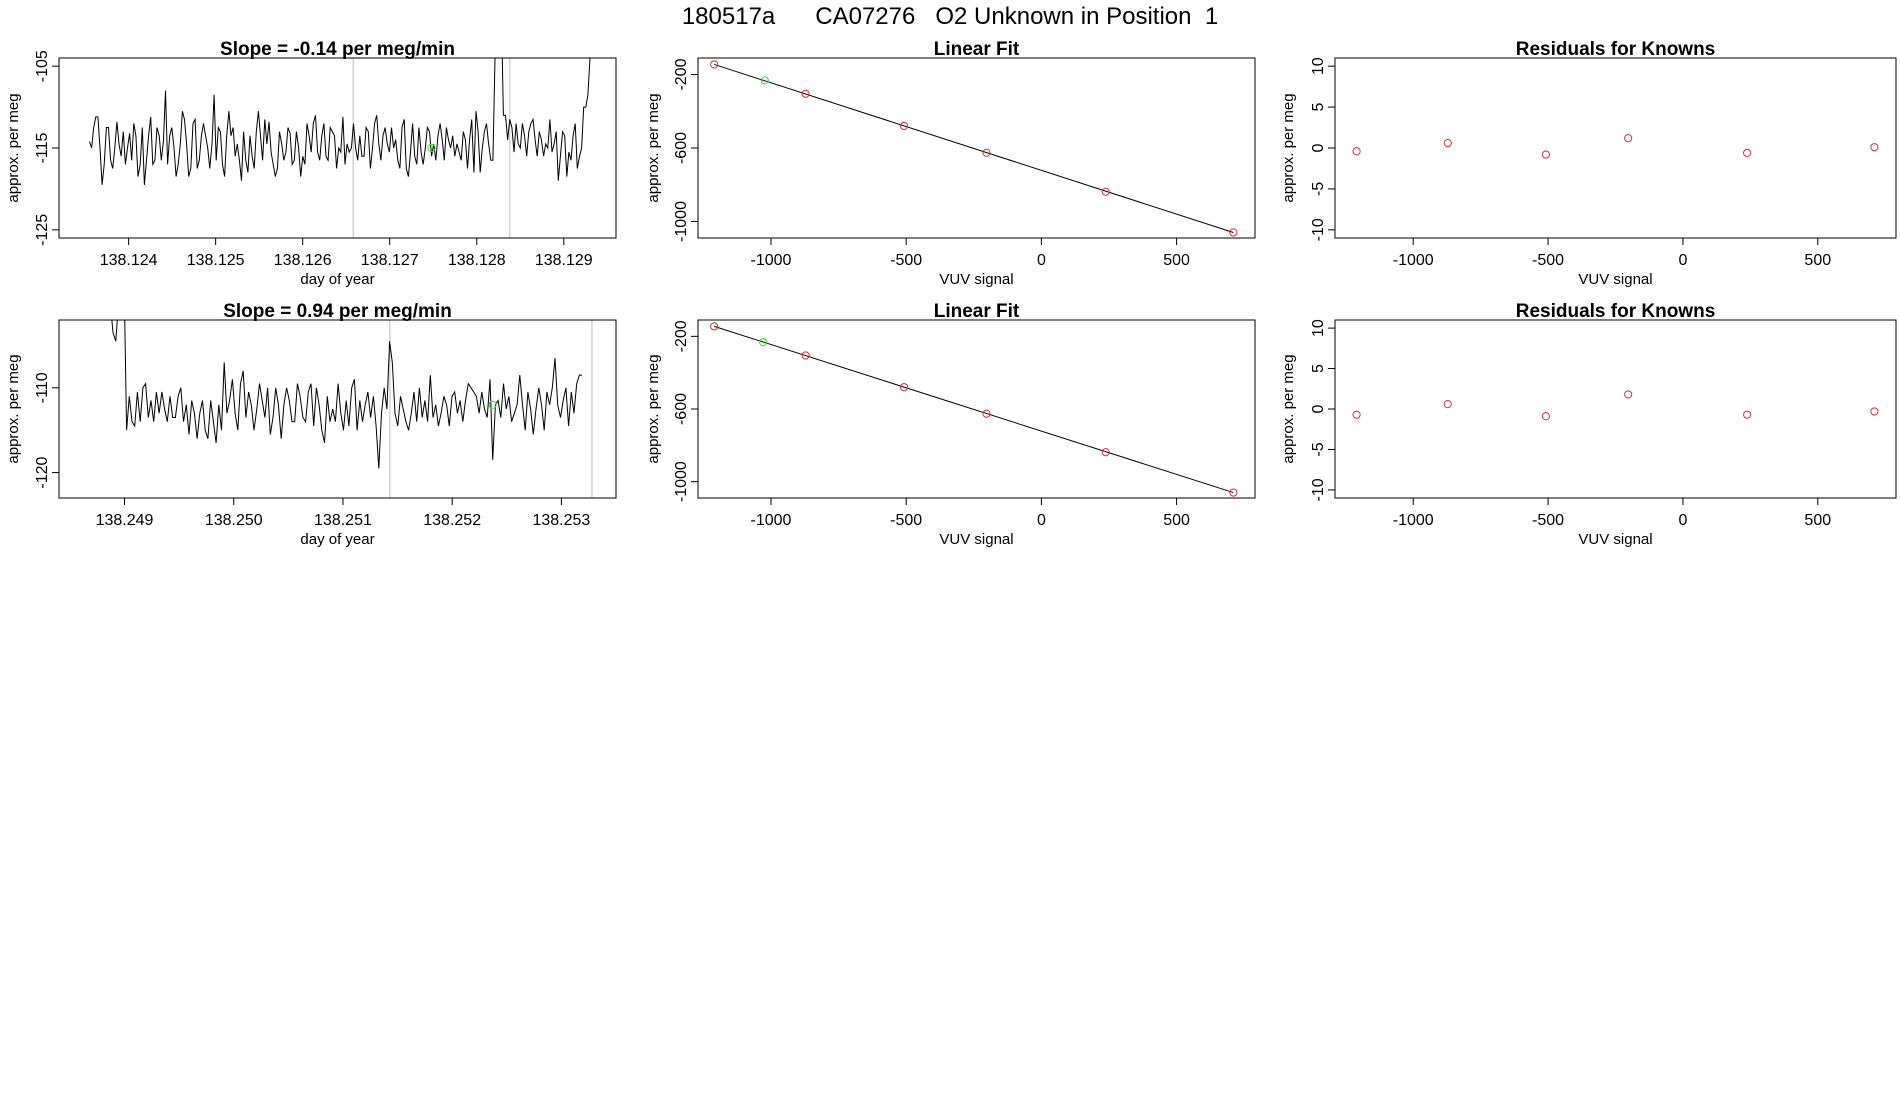  What do you see at coordinates (340, 121) in the screenshot?
I see `chart1-series-line` at bounding box center [340, 121].